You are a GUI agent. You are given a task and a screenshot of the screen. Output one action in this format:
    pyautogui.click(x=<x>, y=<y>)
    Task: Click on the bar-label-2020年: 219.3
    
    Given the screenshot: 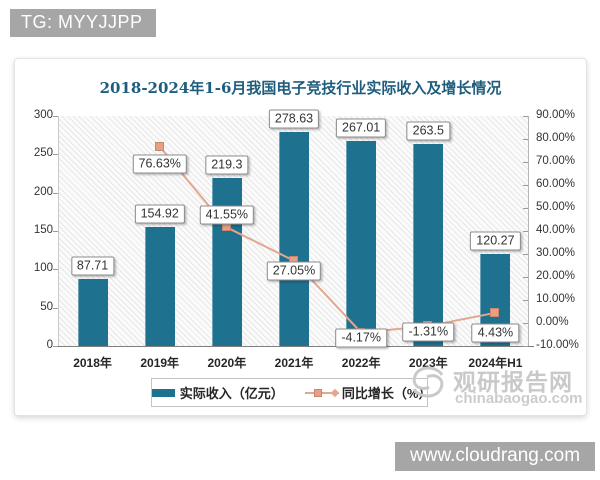 What is the action you would take?
    pyautogui.click(x=227, y=165)
    